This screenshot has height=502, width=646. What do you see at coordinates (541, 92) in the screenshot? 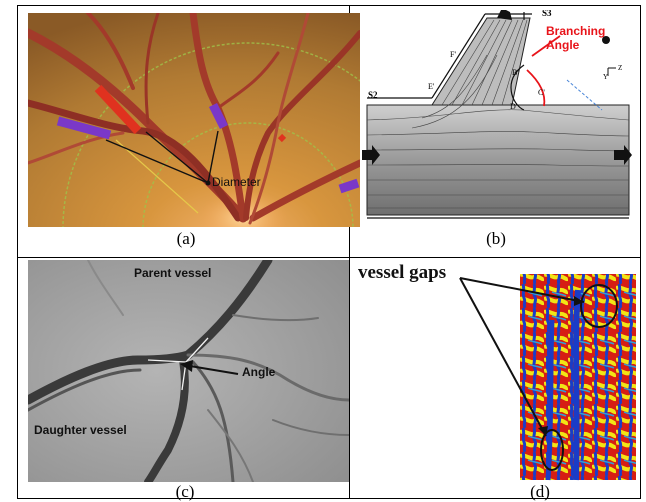
I see `c-label: C'` at bounding box center [541, 92].